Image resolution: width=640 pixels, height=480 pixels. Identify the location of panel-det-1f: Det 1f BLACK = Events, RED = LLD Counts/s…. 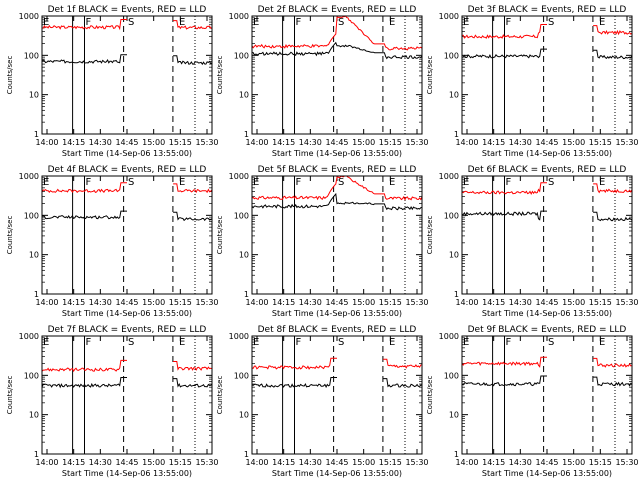
(112, 81).